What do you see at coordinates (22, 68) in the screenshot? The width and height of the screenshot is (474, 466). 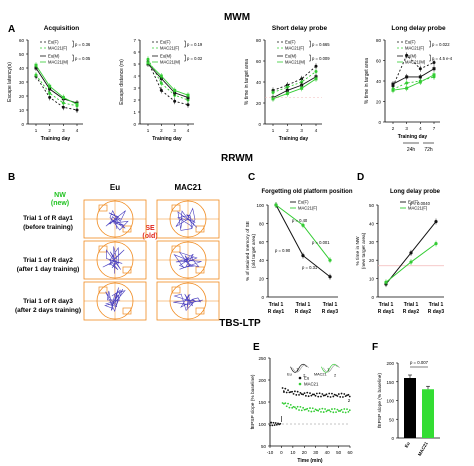 I see `y-tick-label: 40` at bounding box center [22, 68].